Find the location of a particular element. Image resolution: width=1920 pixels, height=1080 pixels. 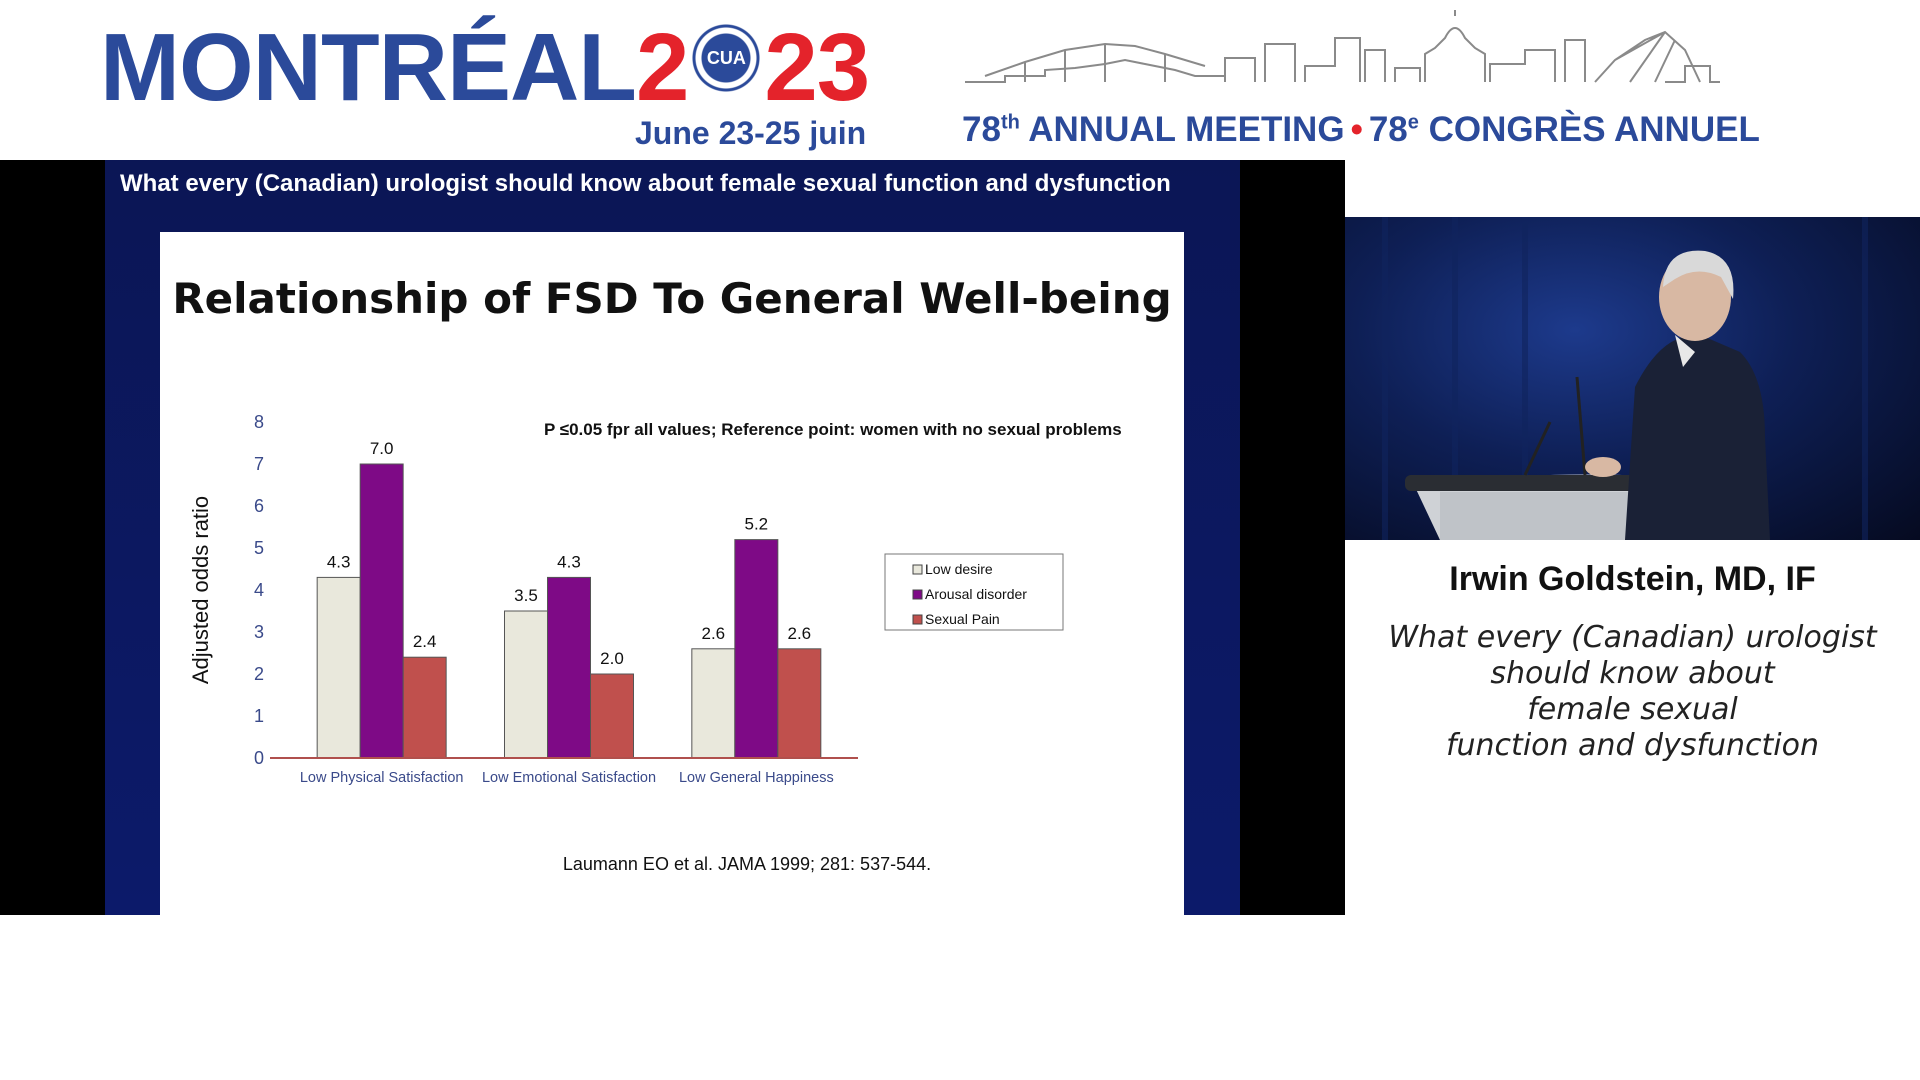

meeting-fr-number: 78 is located at coordinates (1388, 129).